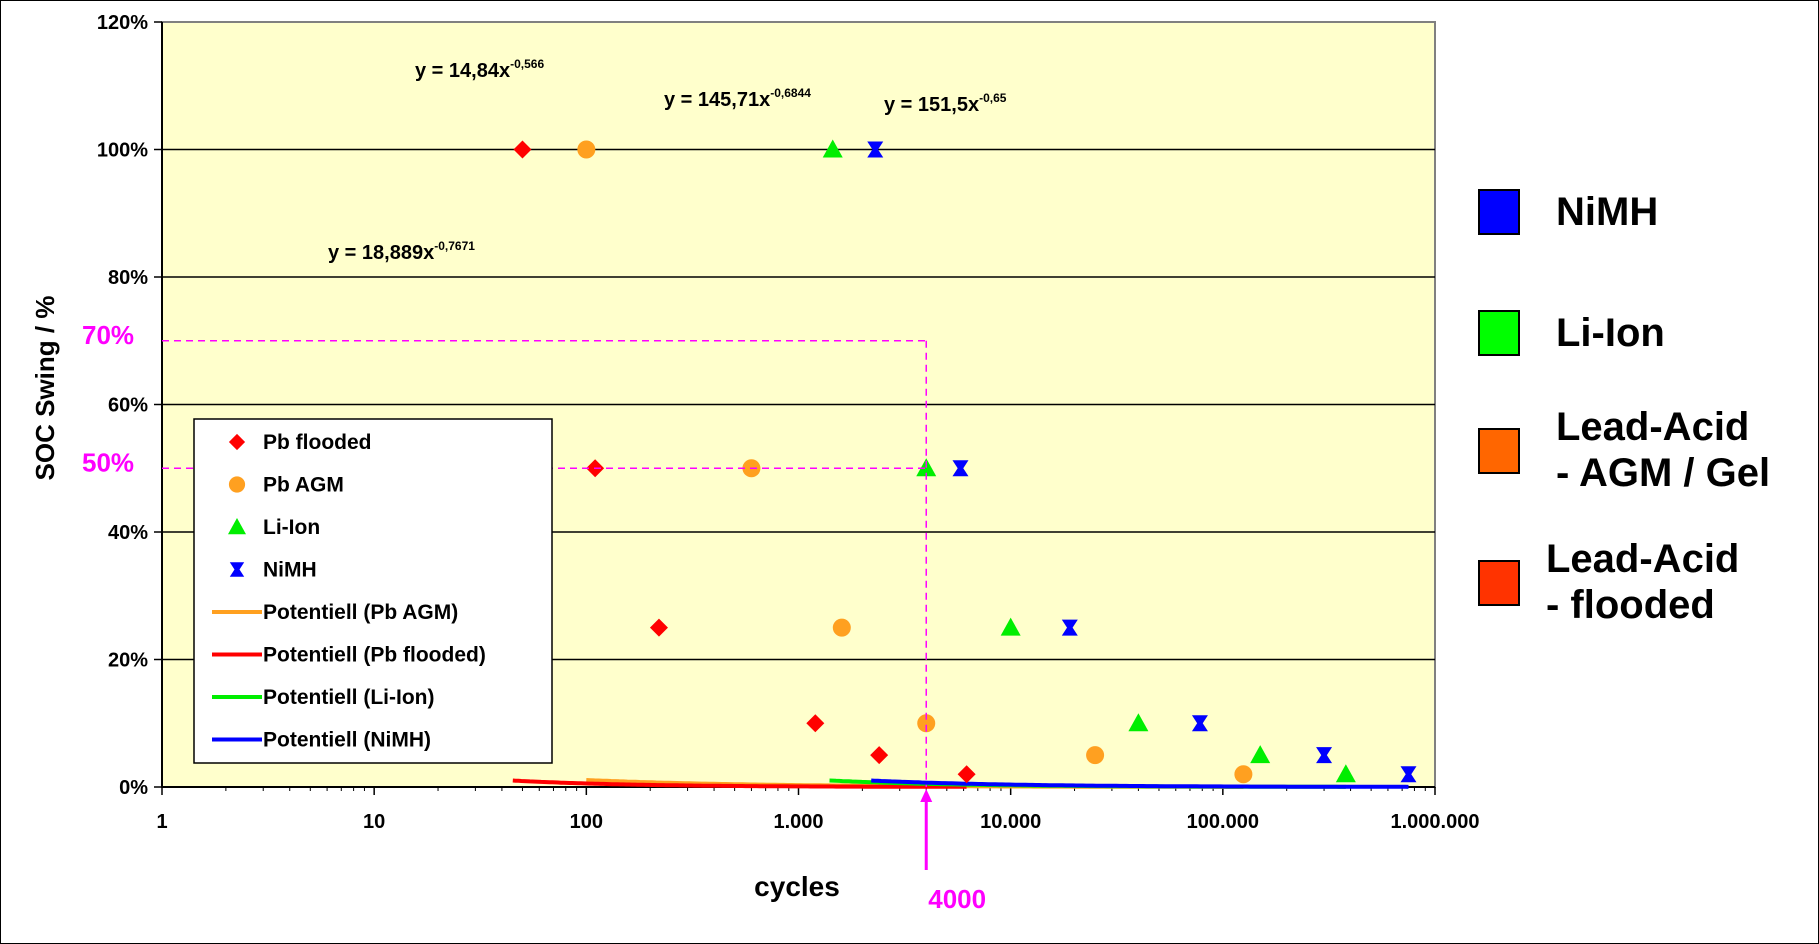  Describe the element at coordinates (1435, 822) in the screenshot. I see `x-tick-label: 1.000.000` at that location.